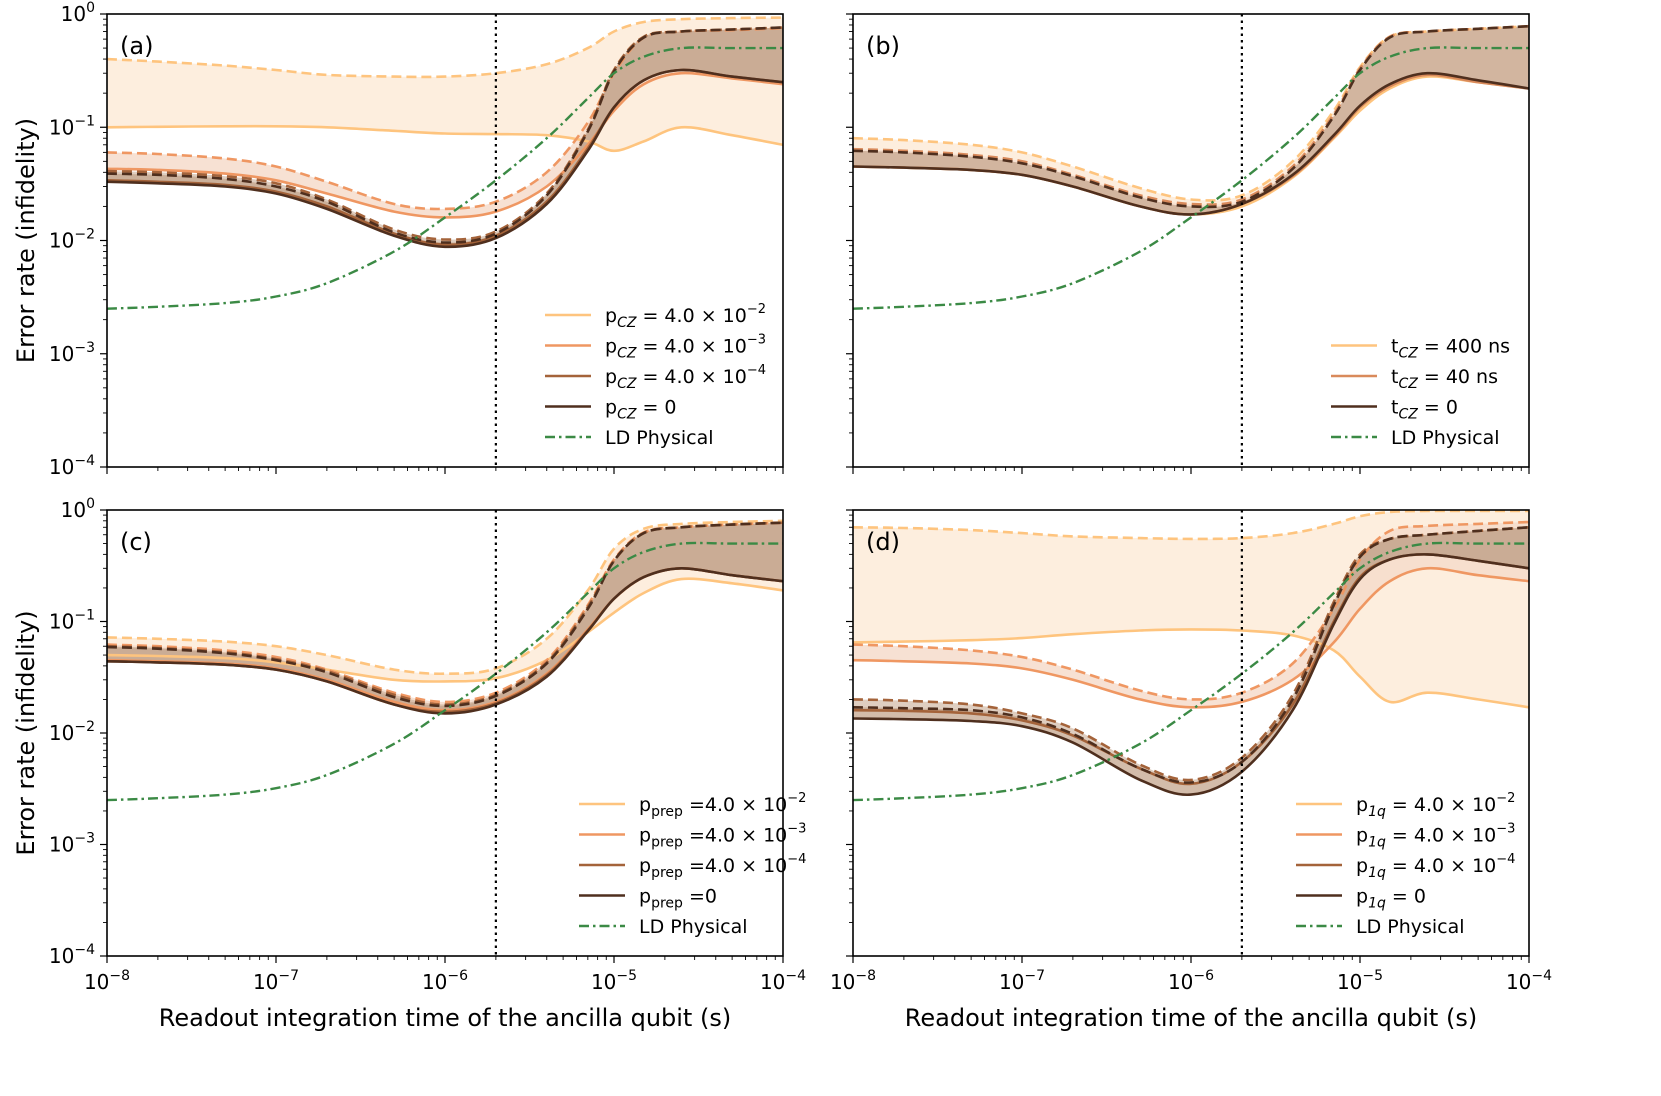  I want to click on legend-item: p1q = 0, so click(1361, 899).